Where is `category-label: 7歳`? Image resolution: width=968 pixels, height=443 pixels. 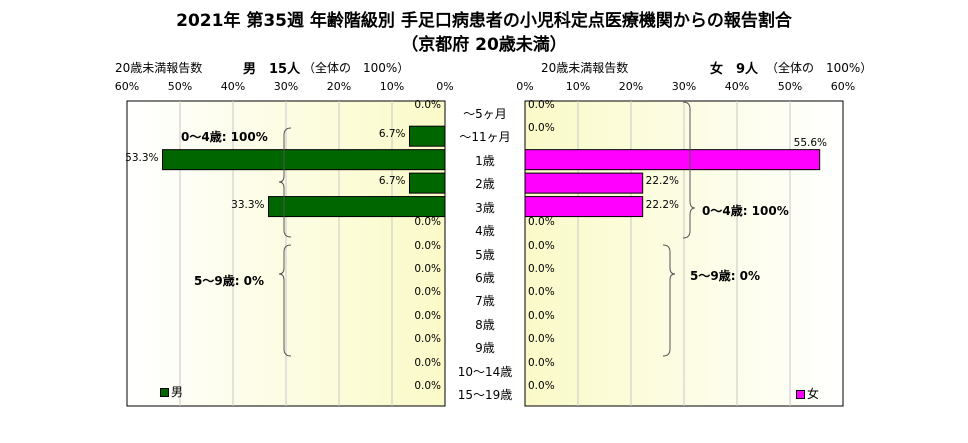
category-label: 7歳 is located at coordinates (485, 301).